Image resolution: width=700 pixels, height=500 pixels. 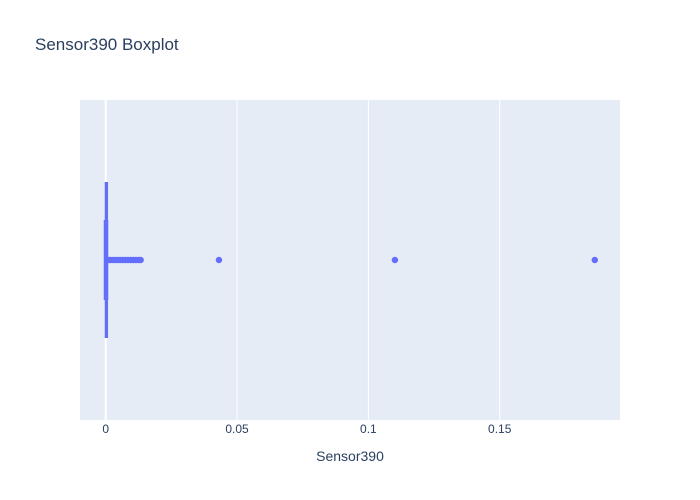 I want to click on x-tick-label: 0.05, so click(x=237, y=429).